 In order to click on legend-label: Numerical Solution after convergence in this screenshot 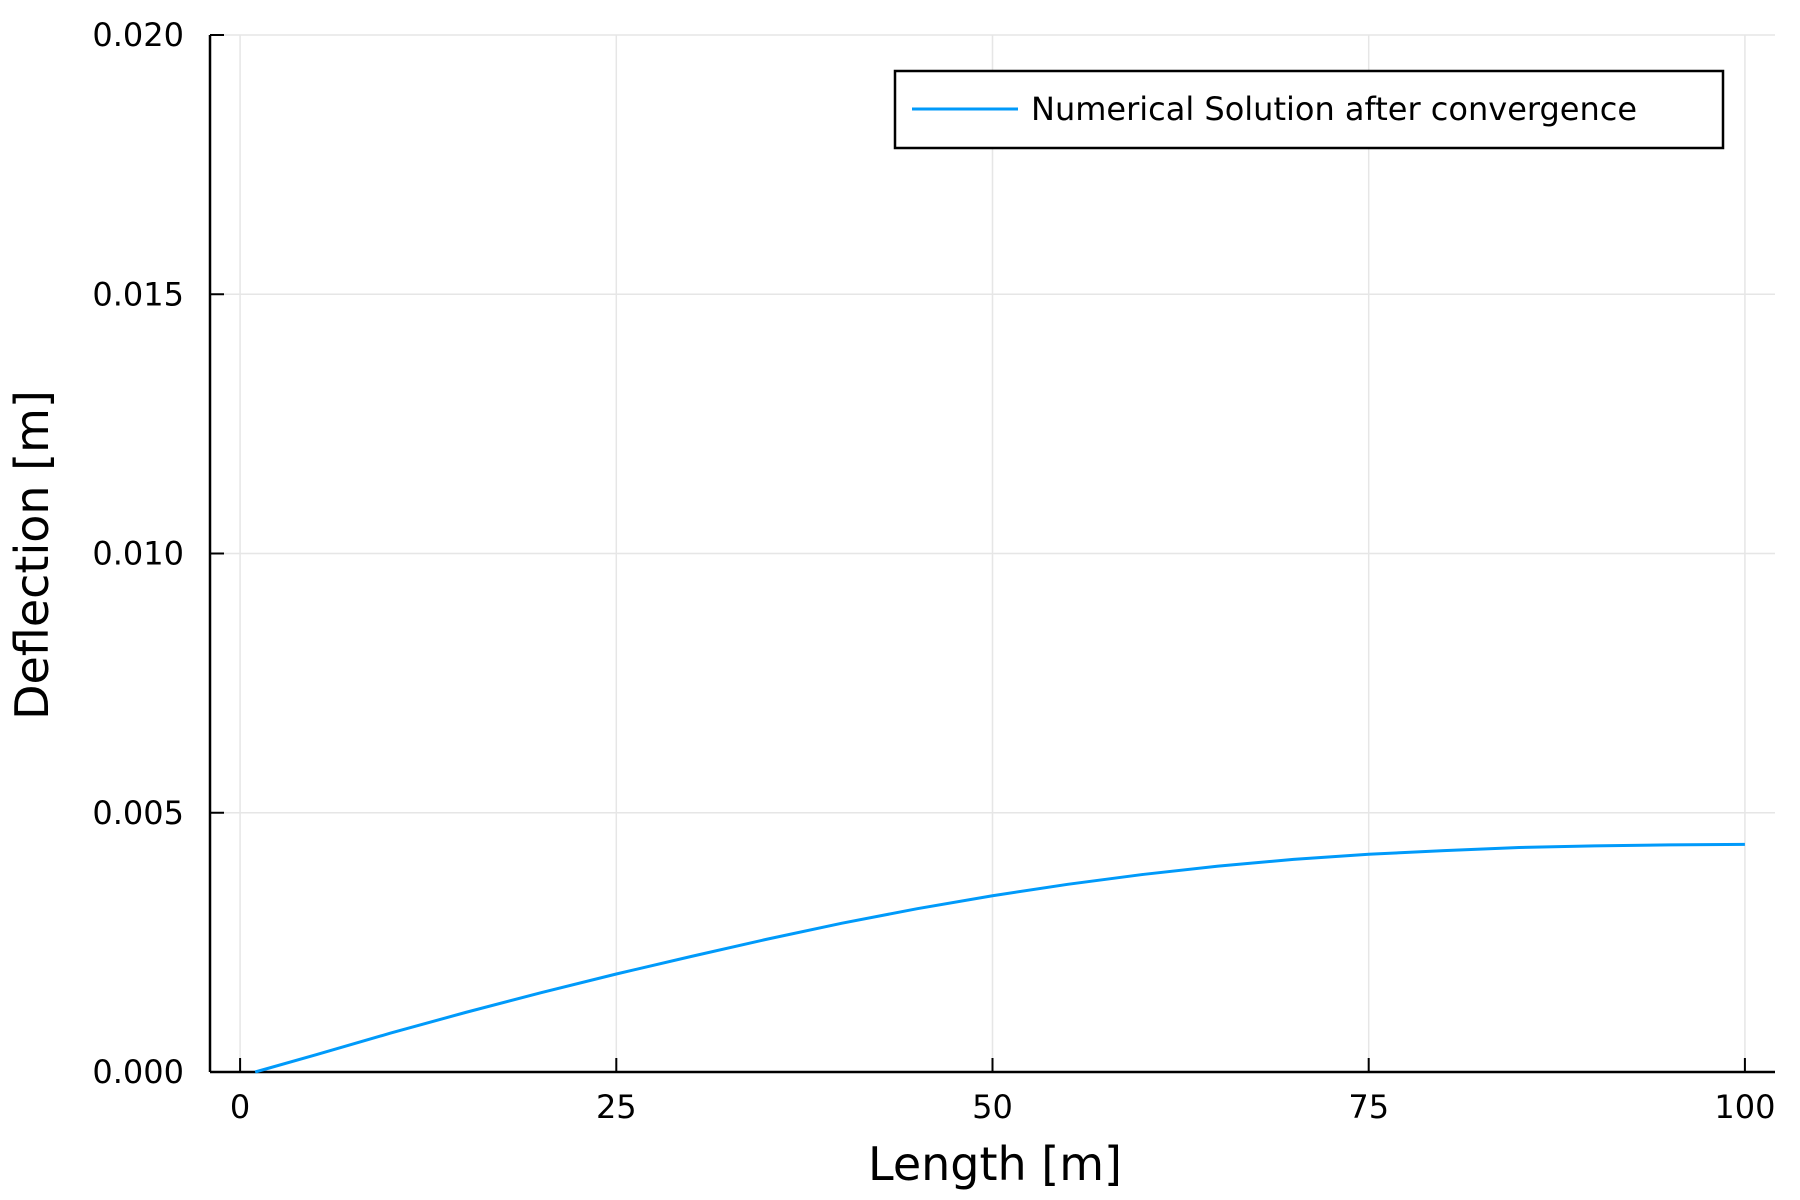, I will do `click(1334, 109)`.